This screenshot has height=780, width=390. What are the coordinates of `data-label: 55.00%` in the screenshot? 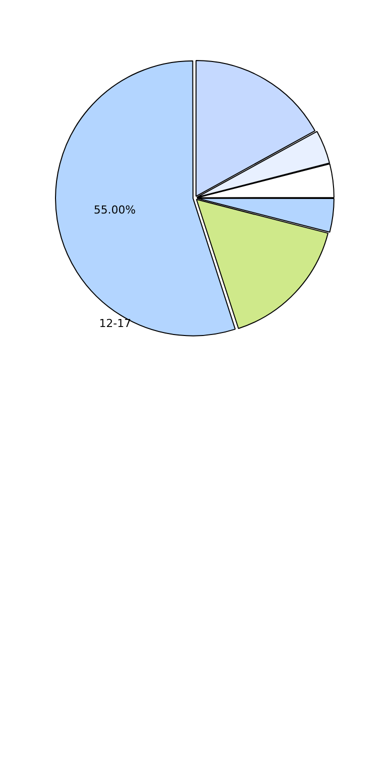 It's located at (115, 210).